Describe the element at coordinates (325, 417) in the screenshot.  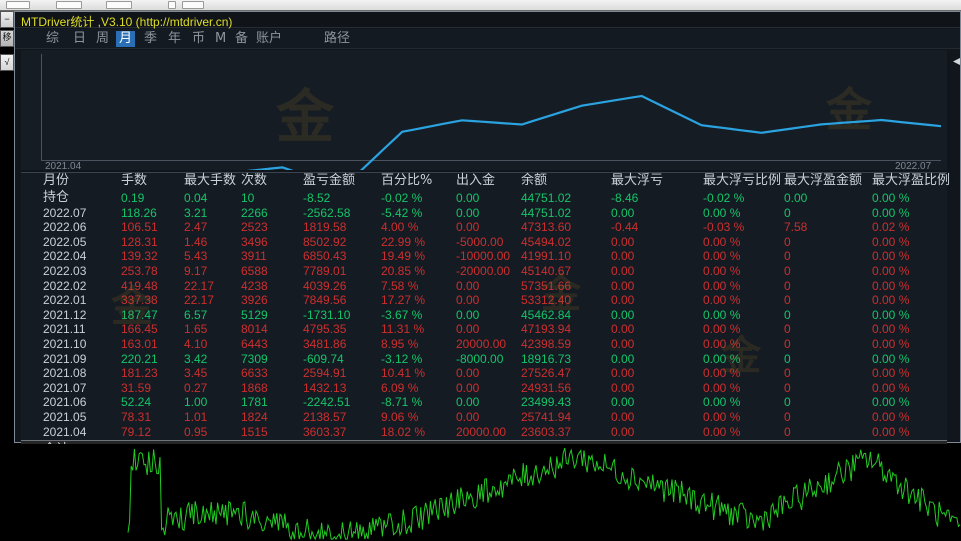
I see `cell-r15-c4: 2138.57` at that location.